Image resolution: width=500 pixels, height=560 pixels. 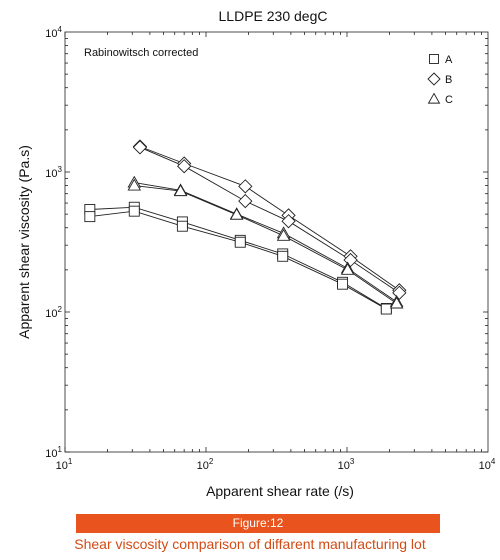 What do you see at coordinates (258, 523) in the screenshot?
I see `figure-label: Figure:12` at bounding box center [258, 523].